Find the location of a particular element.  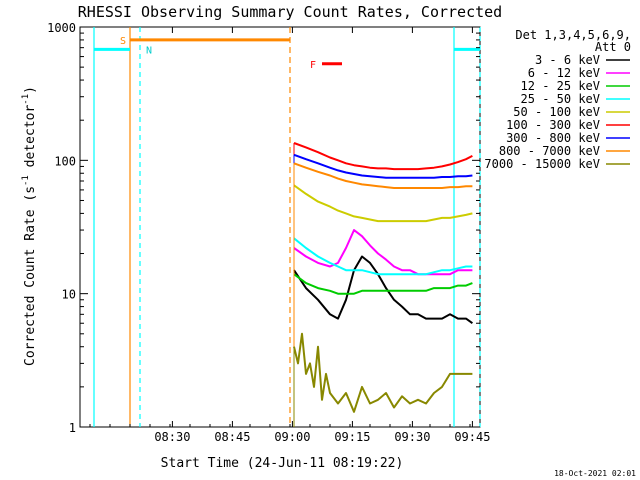

y-axis-label: Corrected Count Rate (s-1 detector-1) is located at coordinates (29, 226).